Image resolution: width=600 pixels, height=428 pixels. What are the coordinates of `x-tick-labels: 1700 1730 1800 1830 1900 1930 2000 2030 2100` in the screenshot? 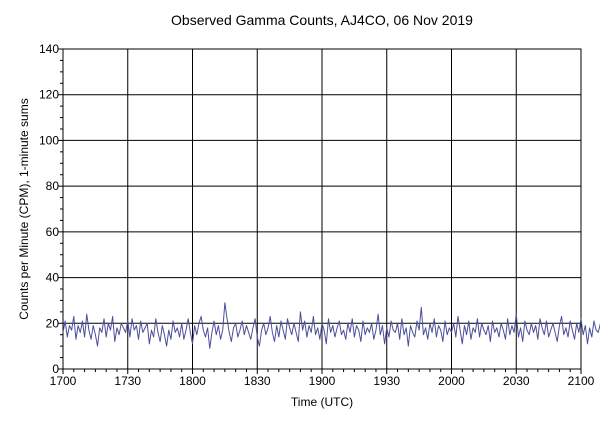 It's located at (322, 381).